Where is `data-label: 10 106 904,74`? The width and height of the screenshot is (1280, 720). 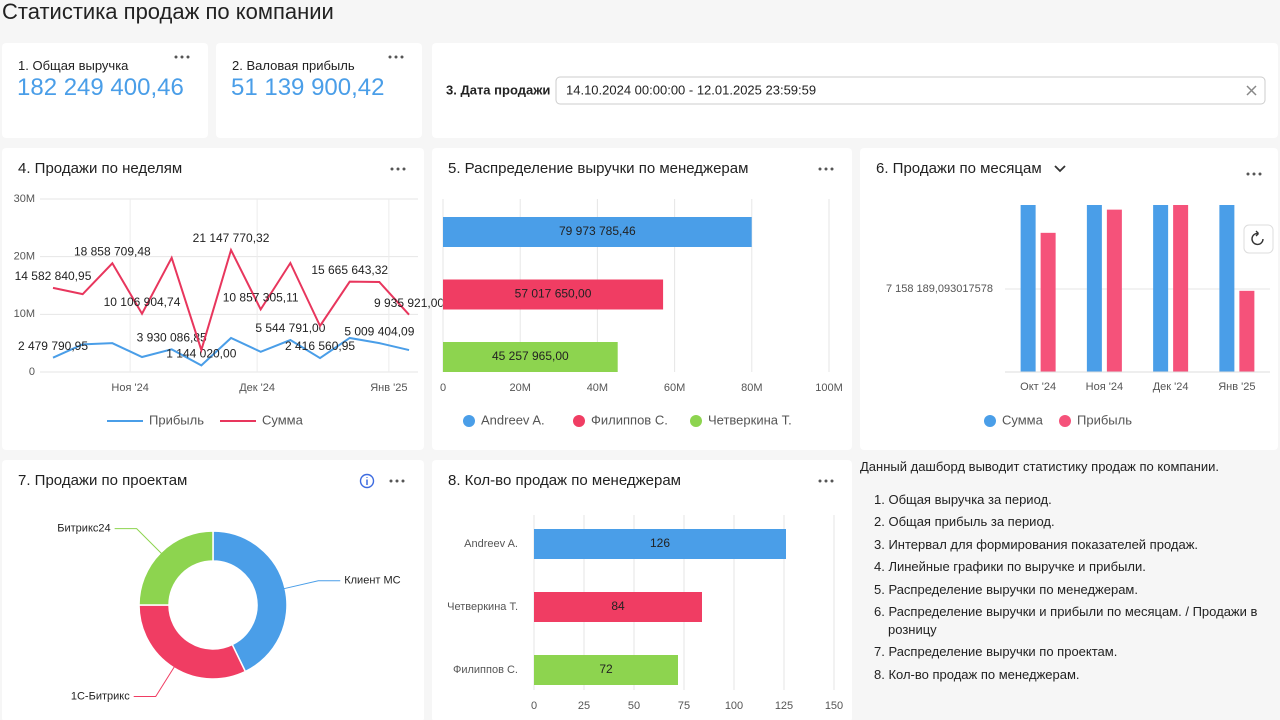
data-label: 10 106 904,74 is located at coordinates (142, 302).